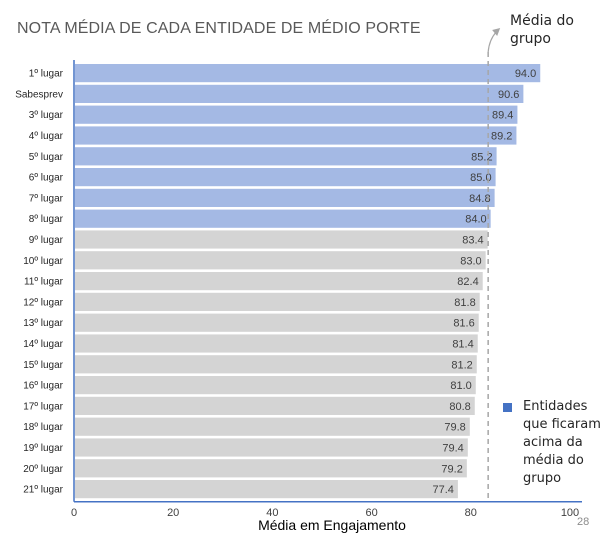  Describe the element at coordinates (272, 513) in the screenshot. I see `x-tick-label: 40` at that location.